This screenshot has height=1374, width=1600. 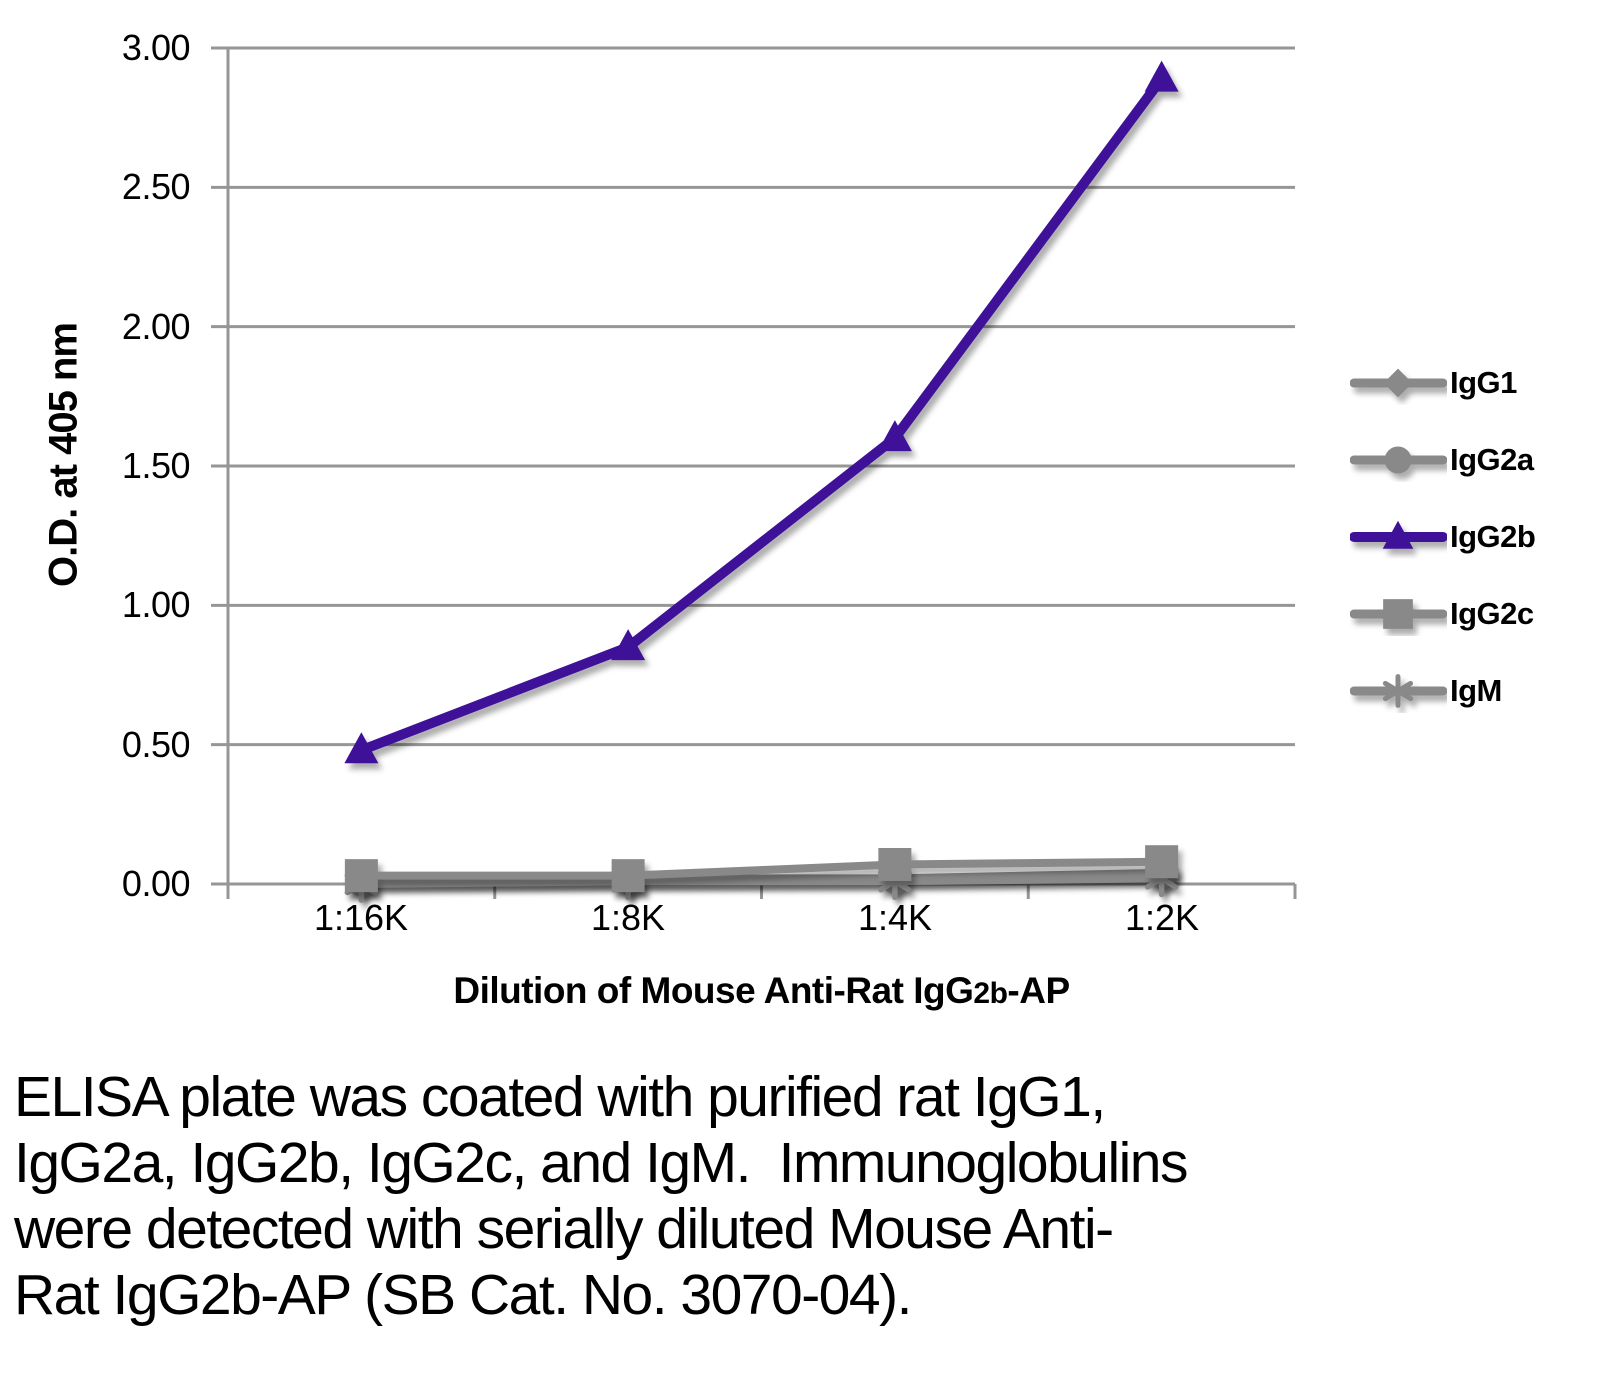 I want to click on series-IgG2c, so click(x=761, y=869).